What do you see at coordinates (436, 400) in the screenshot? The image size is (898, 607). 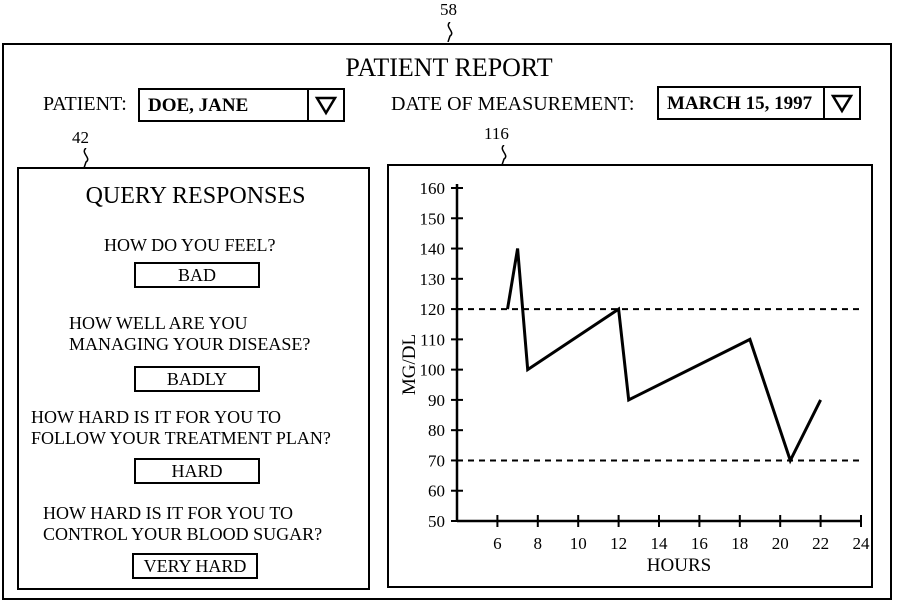 I see `y-tick-label: 90` at bounding box center [436, 400].